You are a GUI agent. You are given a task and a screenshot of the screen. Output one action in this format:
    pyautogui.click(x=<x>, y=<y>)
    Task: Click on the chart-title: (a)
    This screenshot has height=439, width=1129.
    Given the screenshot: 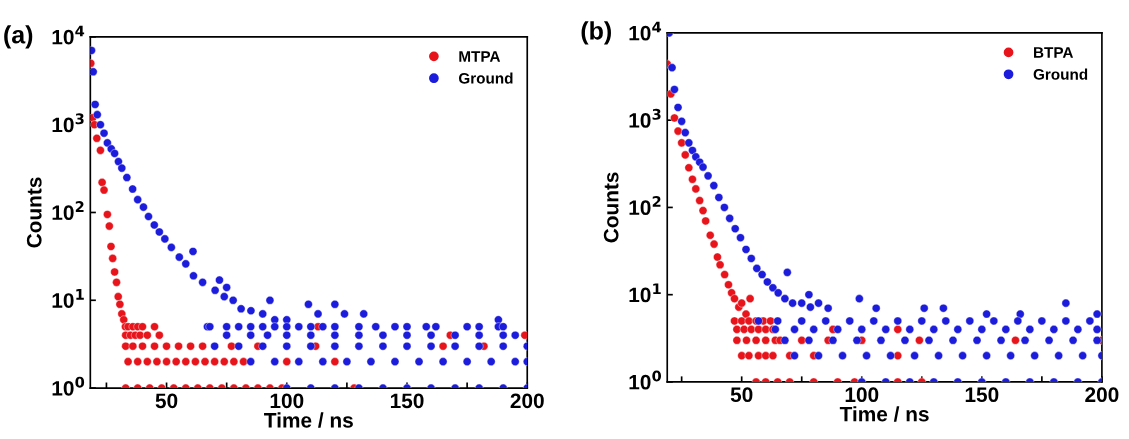 What is the action you would take?
    pyautogui.click(x=18, y=37)
    